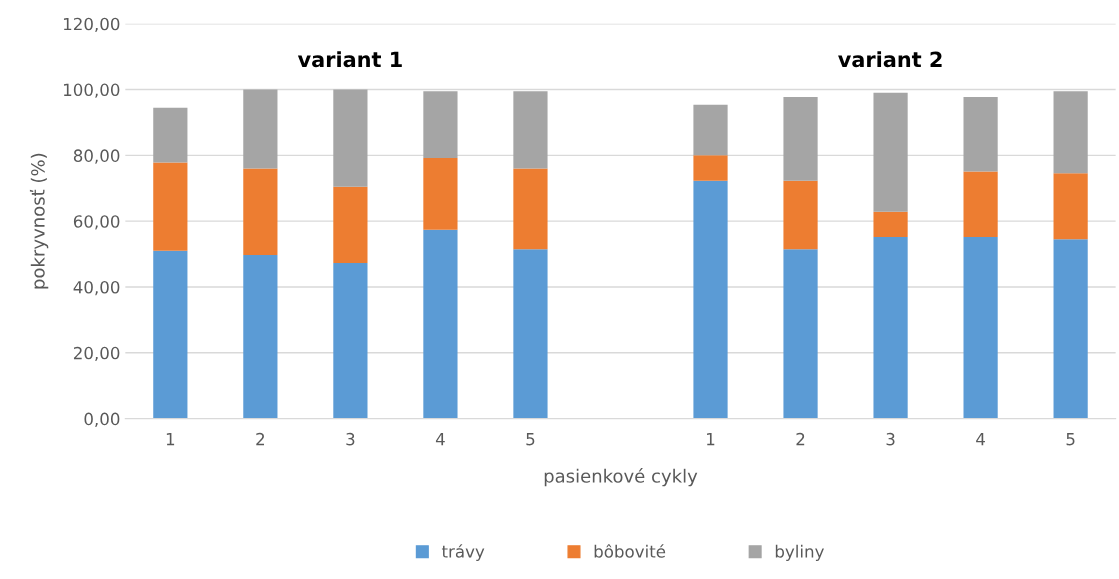  What do you see at coordinates (91, 25) in the screenshot?
I see `y-tick-label: 120,00` at bounding box center [91, 25].